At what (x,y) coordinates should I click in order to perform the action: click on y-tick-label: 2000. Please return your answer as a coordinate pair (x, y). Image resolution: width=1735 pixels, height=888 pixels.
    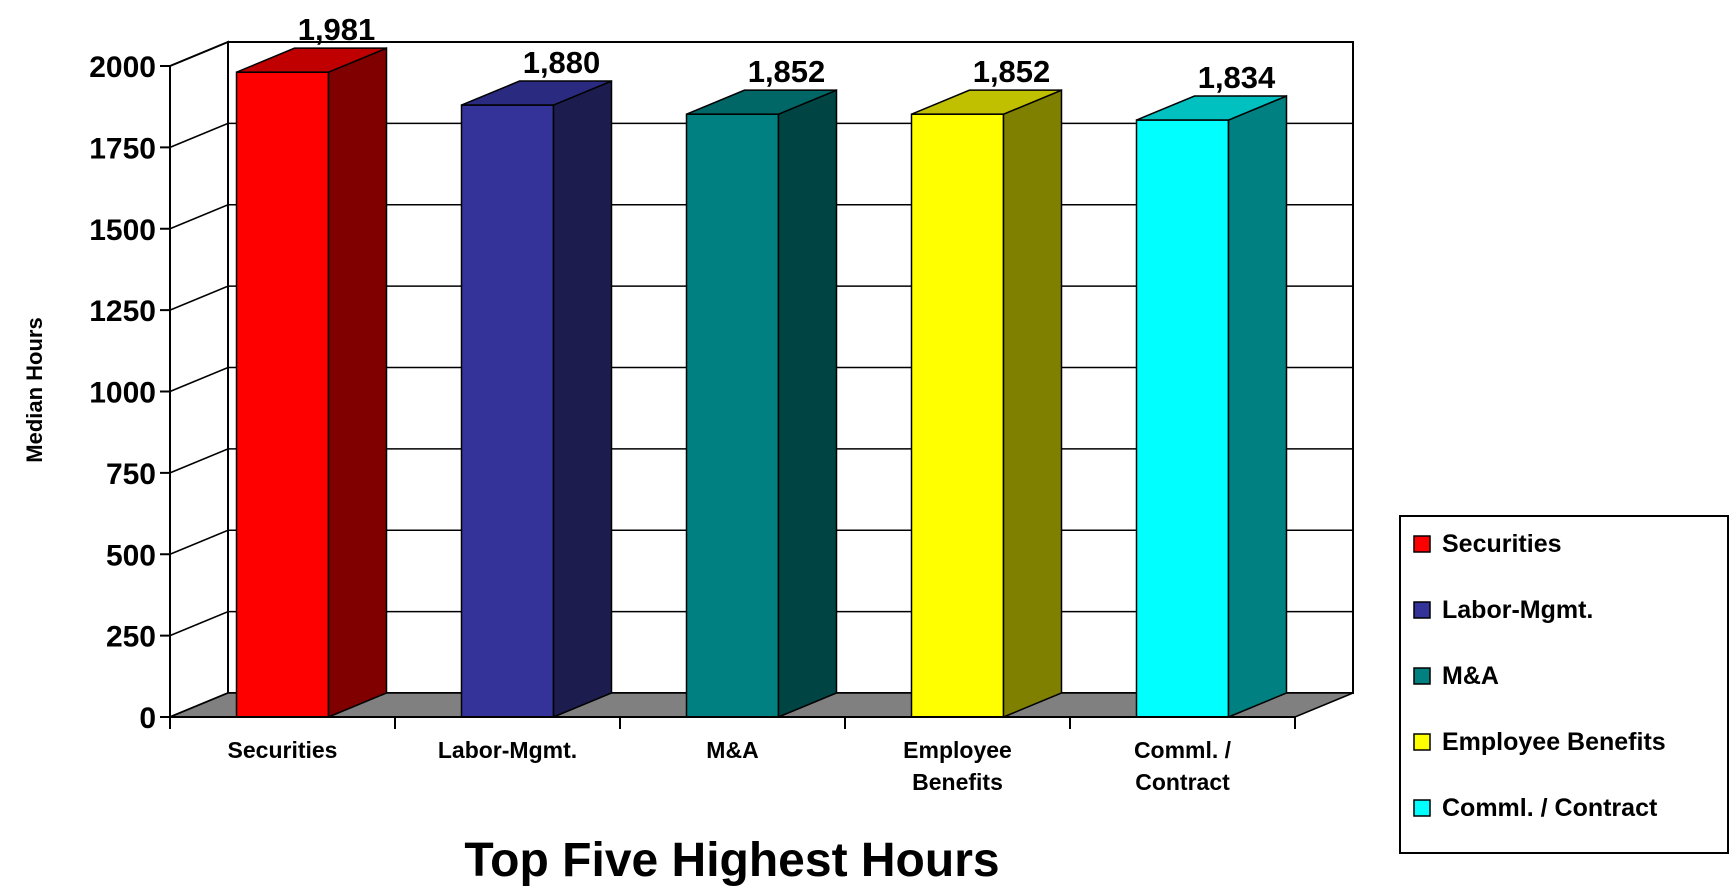
    Looking at the image, I should click on (122, 67).